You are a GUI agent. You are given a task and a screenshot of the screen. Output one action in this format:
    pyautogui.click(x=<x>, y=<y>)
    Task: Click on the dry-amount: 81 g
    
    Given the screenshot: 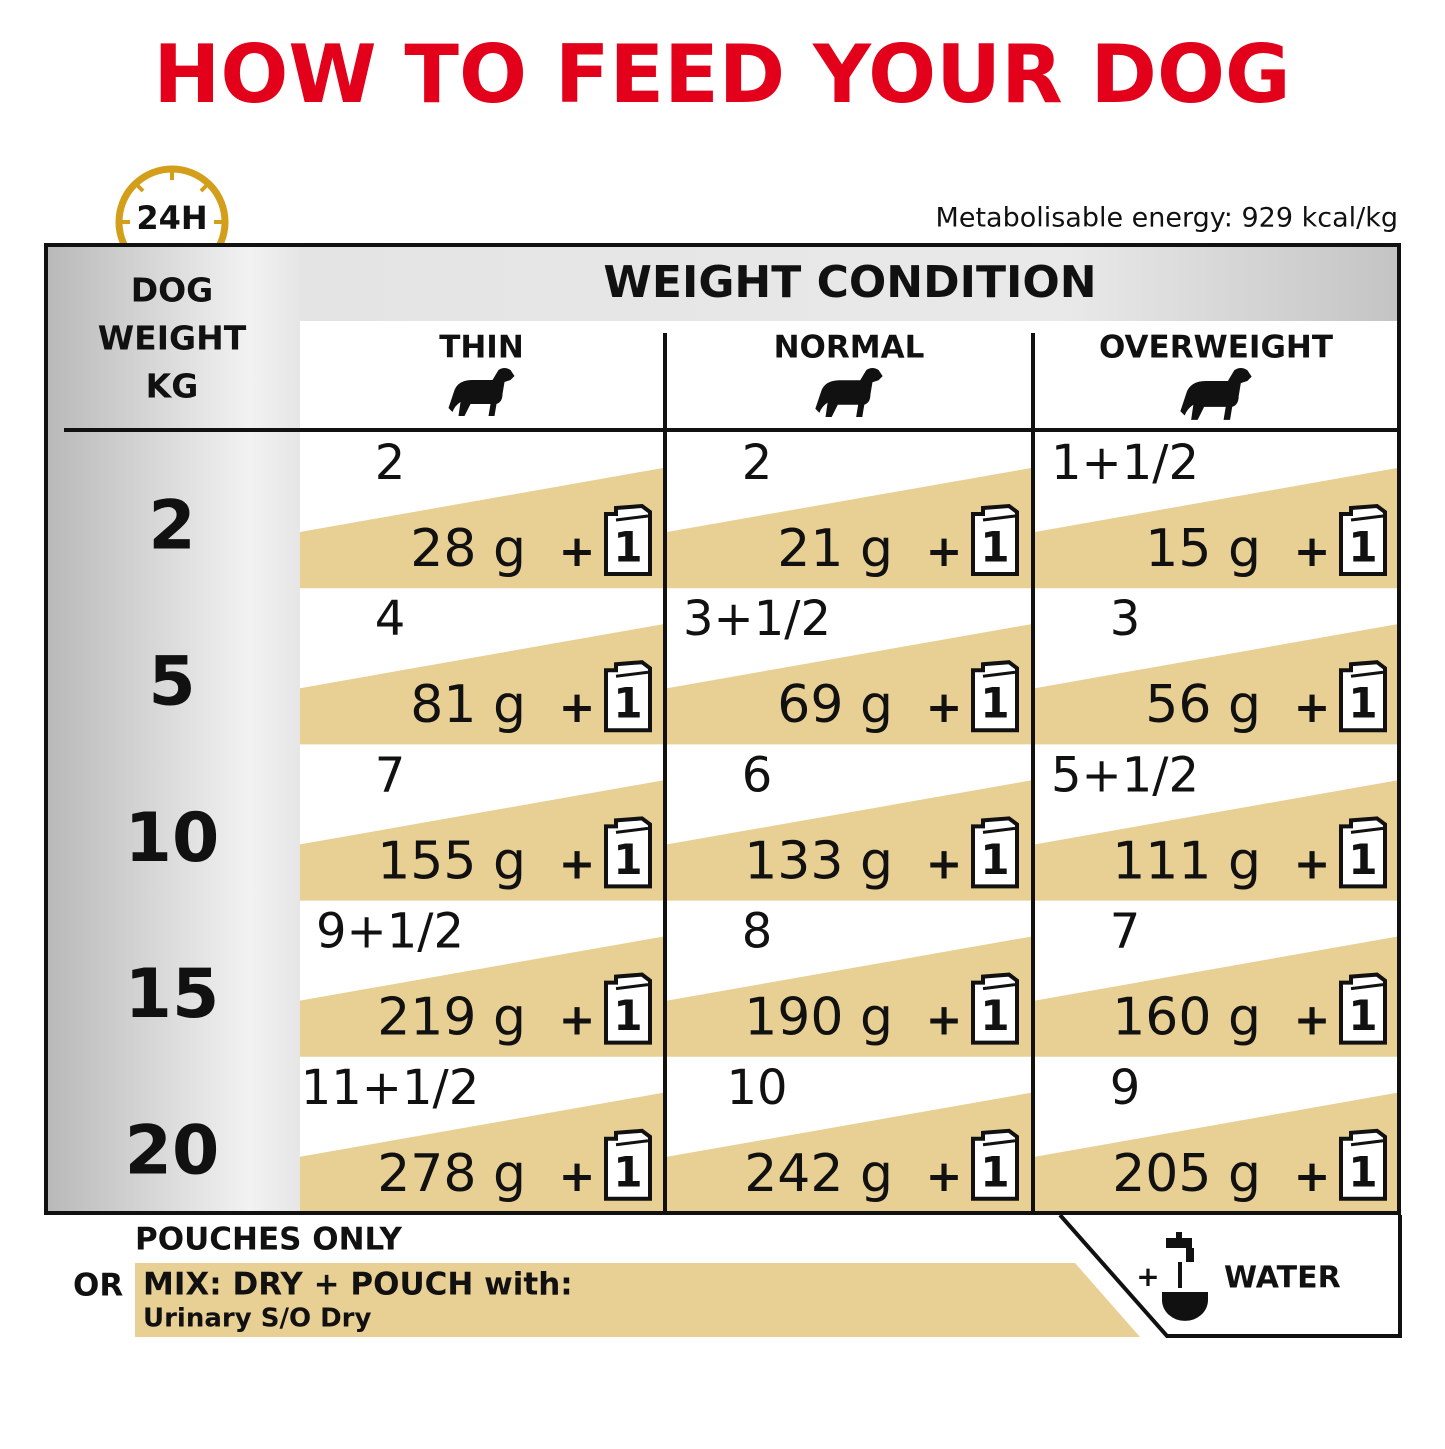 What is the action you would take?
    pyautogui.click(x=468, y=705)
    